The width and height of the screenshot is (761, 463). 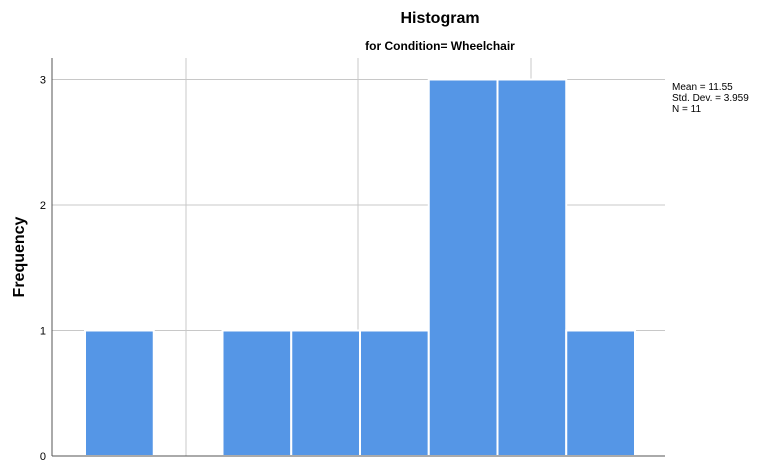 What do you see at coordinates (43, 206) in the screenshot?
I see `y-tick-label-2: 2` at bounding box center [43, 206].